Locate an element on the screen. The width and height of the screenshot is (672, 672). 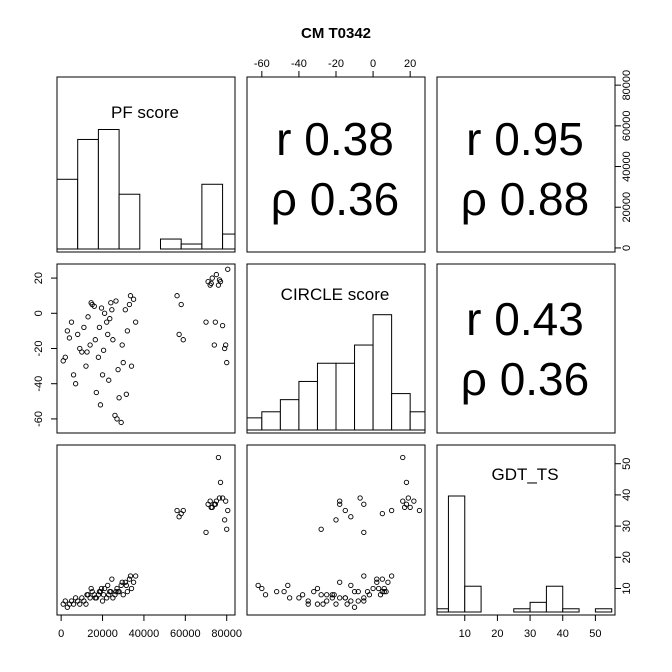
variable-label-gdt: GDT_TS is located at coordinates (524, 474).